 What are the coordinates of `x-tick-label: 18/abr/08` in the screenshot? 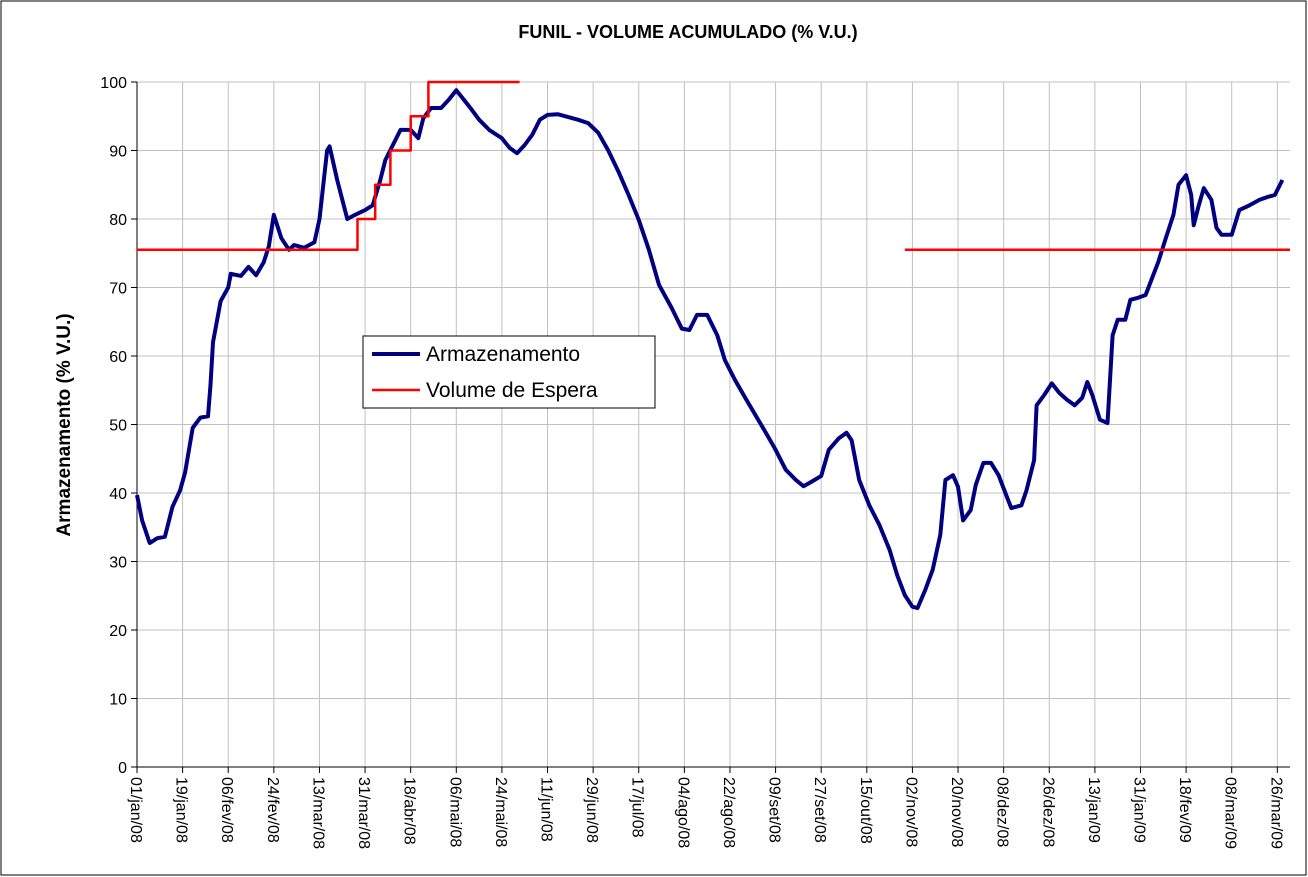 It's located at (409, 811).